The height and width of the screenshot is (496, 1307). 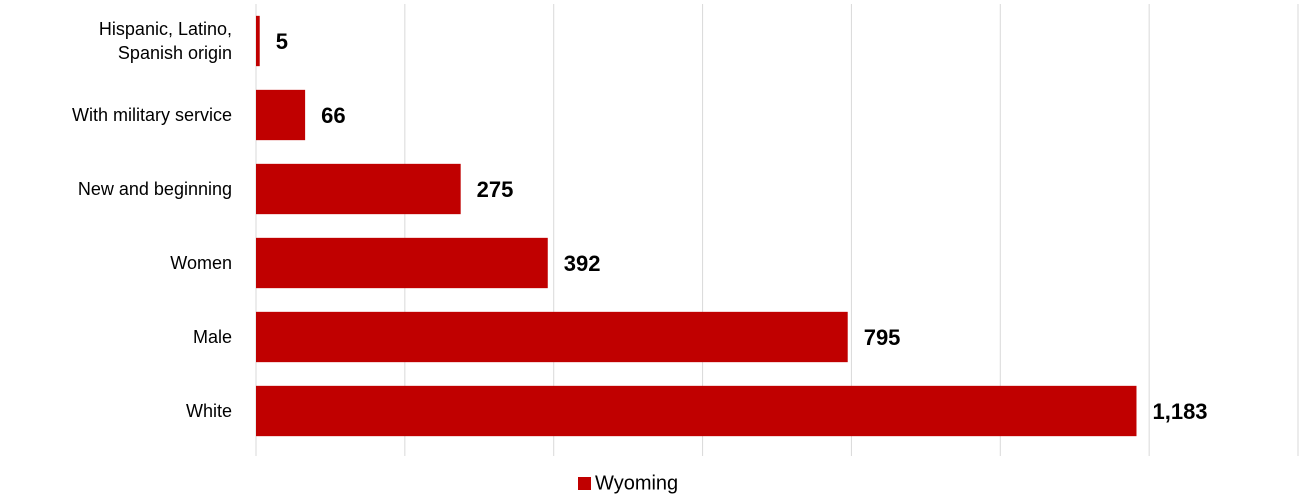 I want to click on value-label: 5, so click(x=282, y=41).